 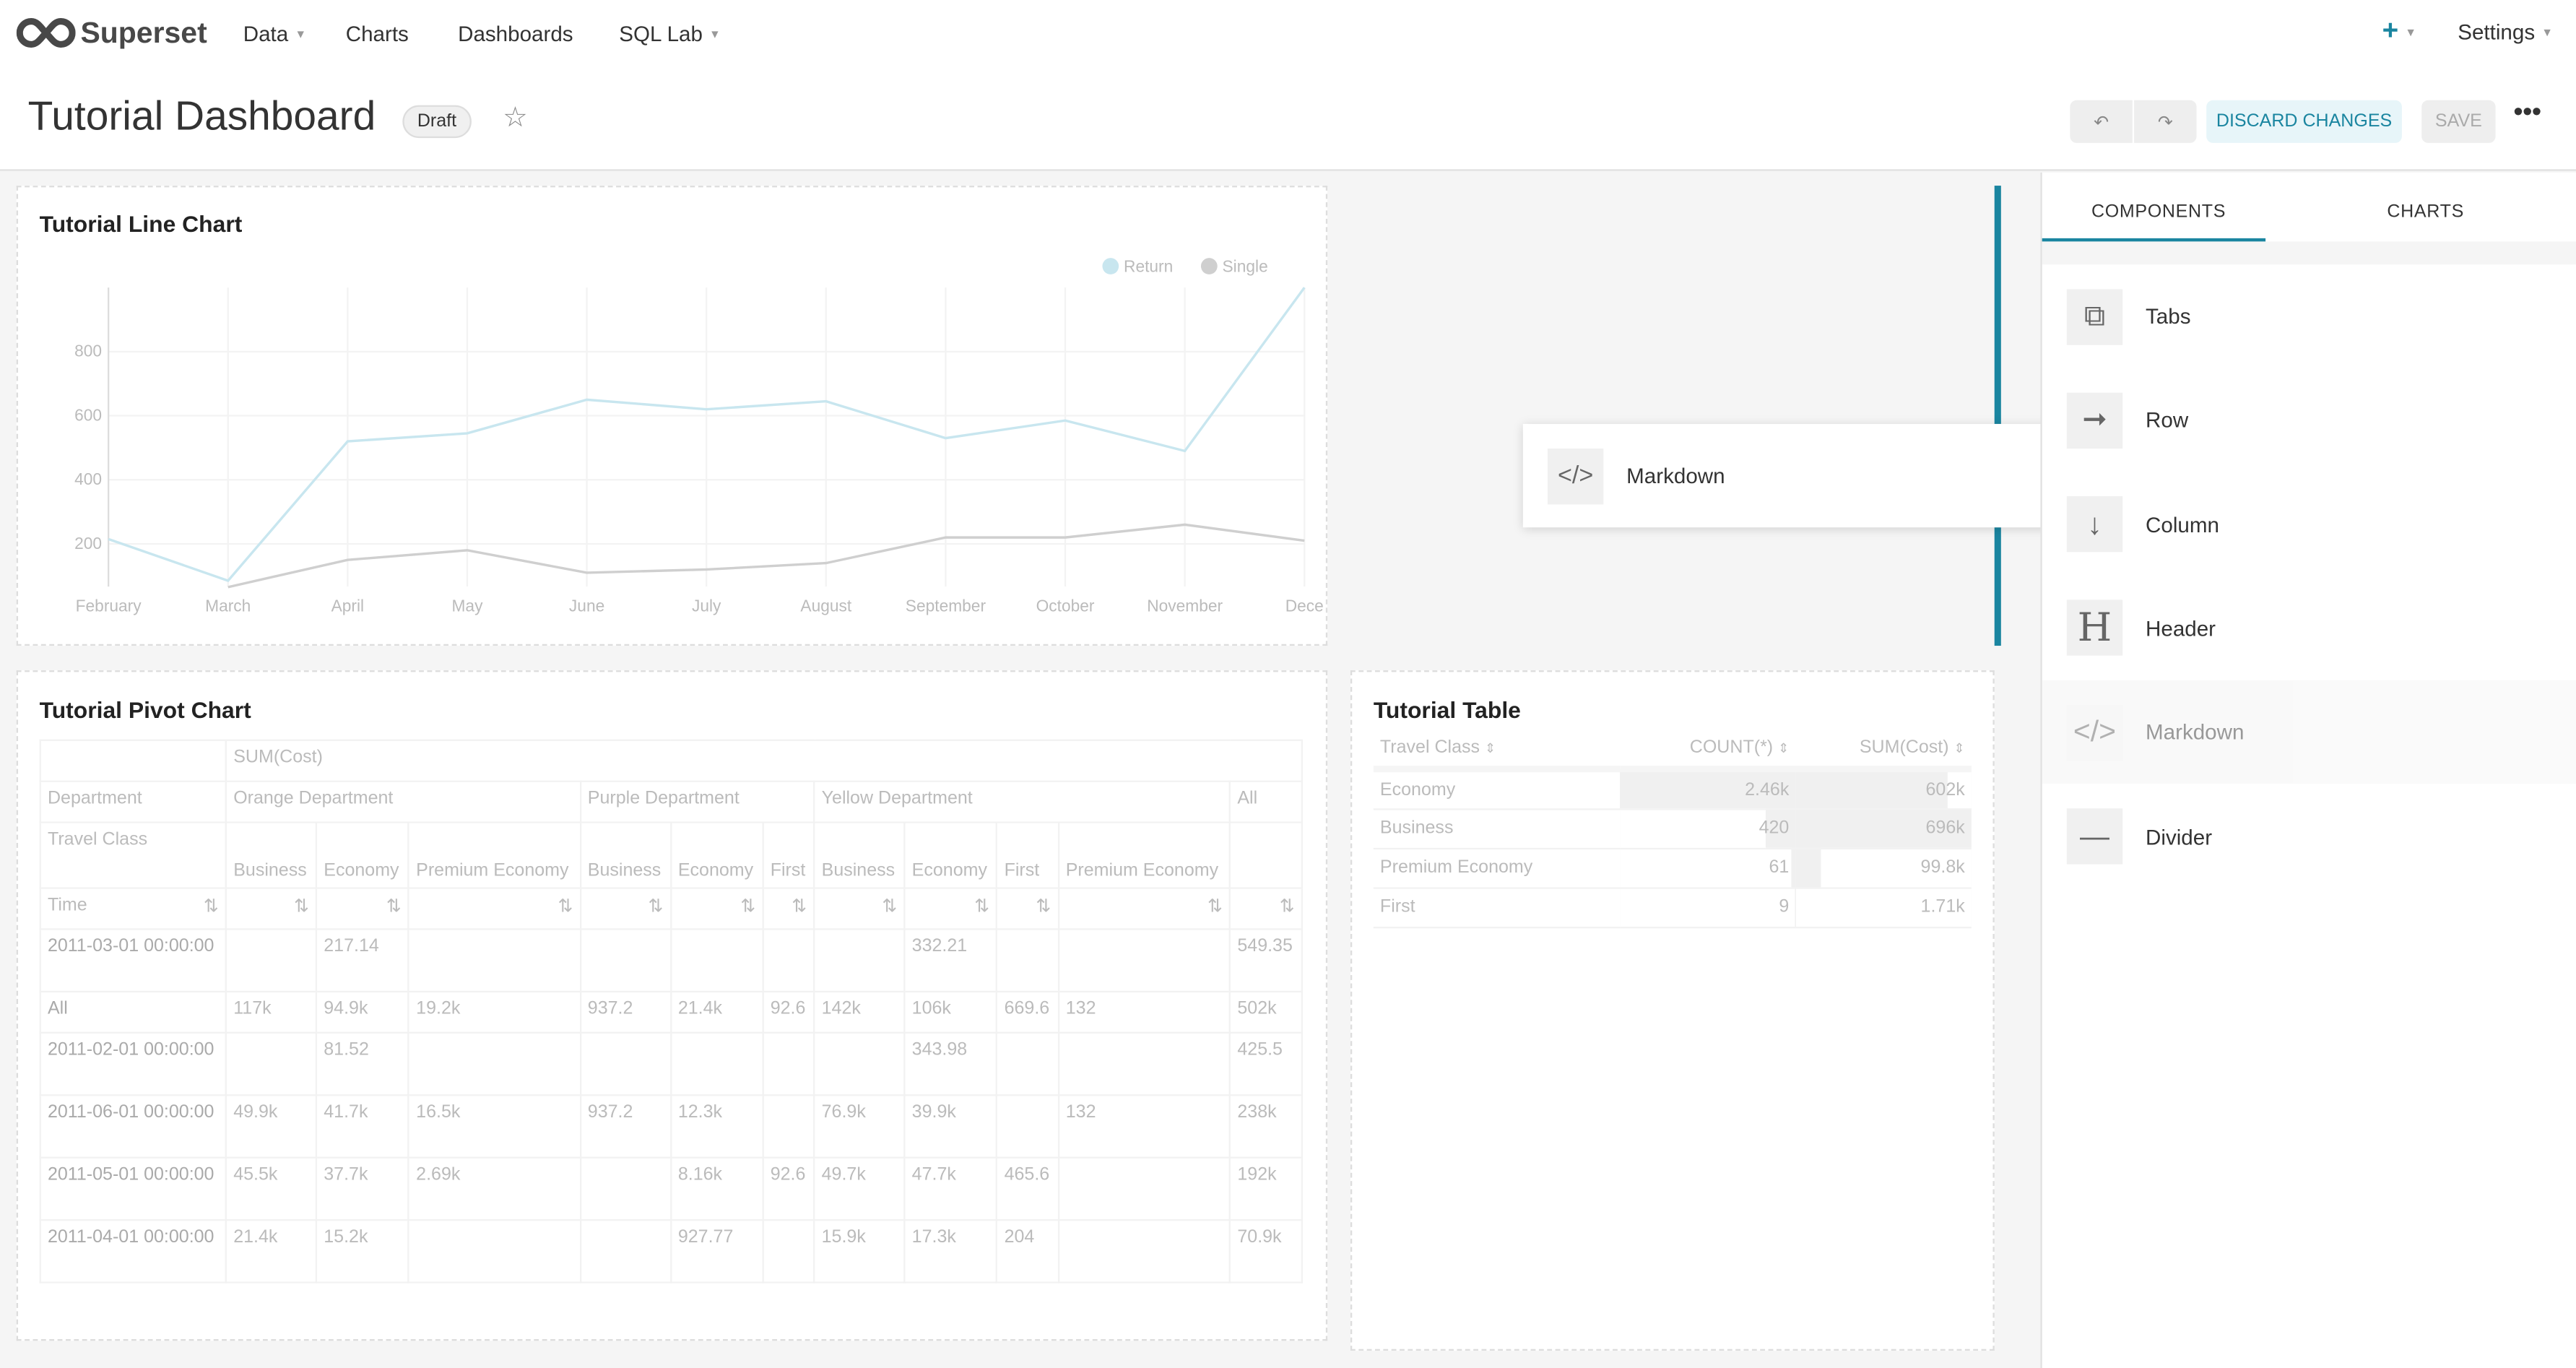 I want to click on component-row: ➞ Row, so click(x=2309, y=420).